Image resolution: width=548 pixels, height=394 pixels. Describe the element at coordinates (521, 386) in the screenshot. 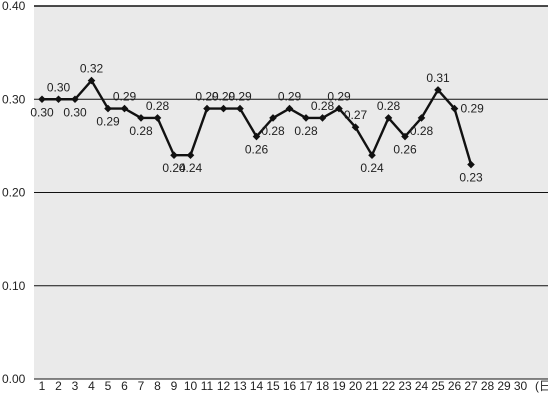

I see `x-tick-label: 30` at that location.